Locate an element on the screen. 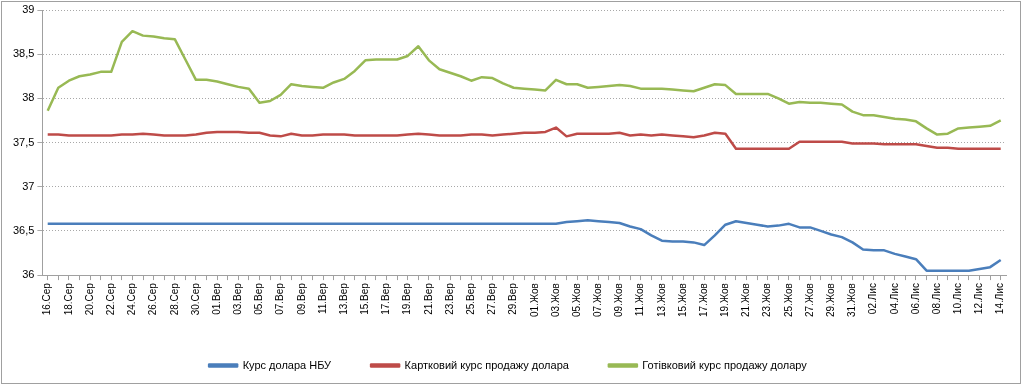  x-tick-label: 16.Сер is located at coordinates (47, 299).